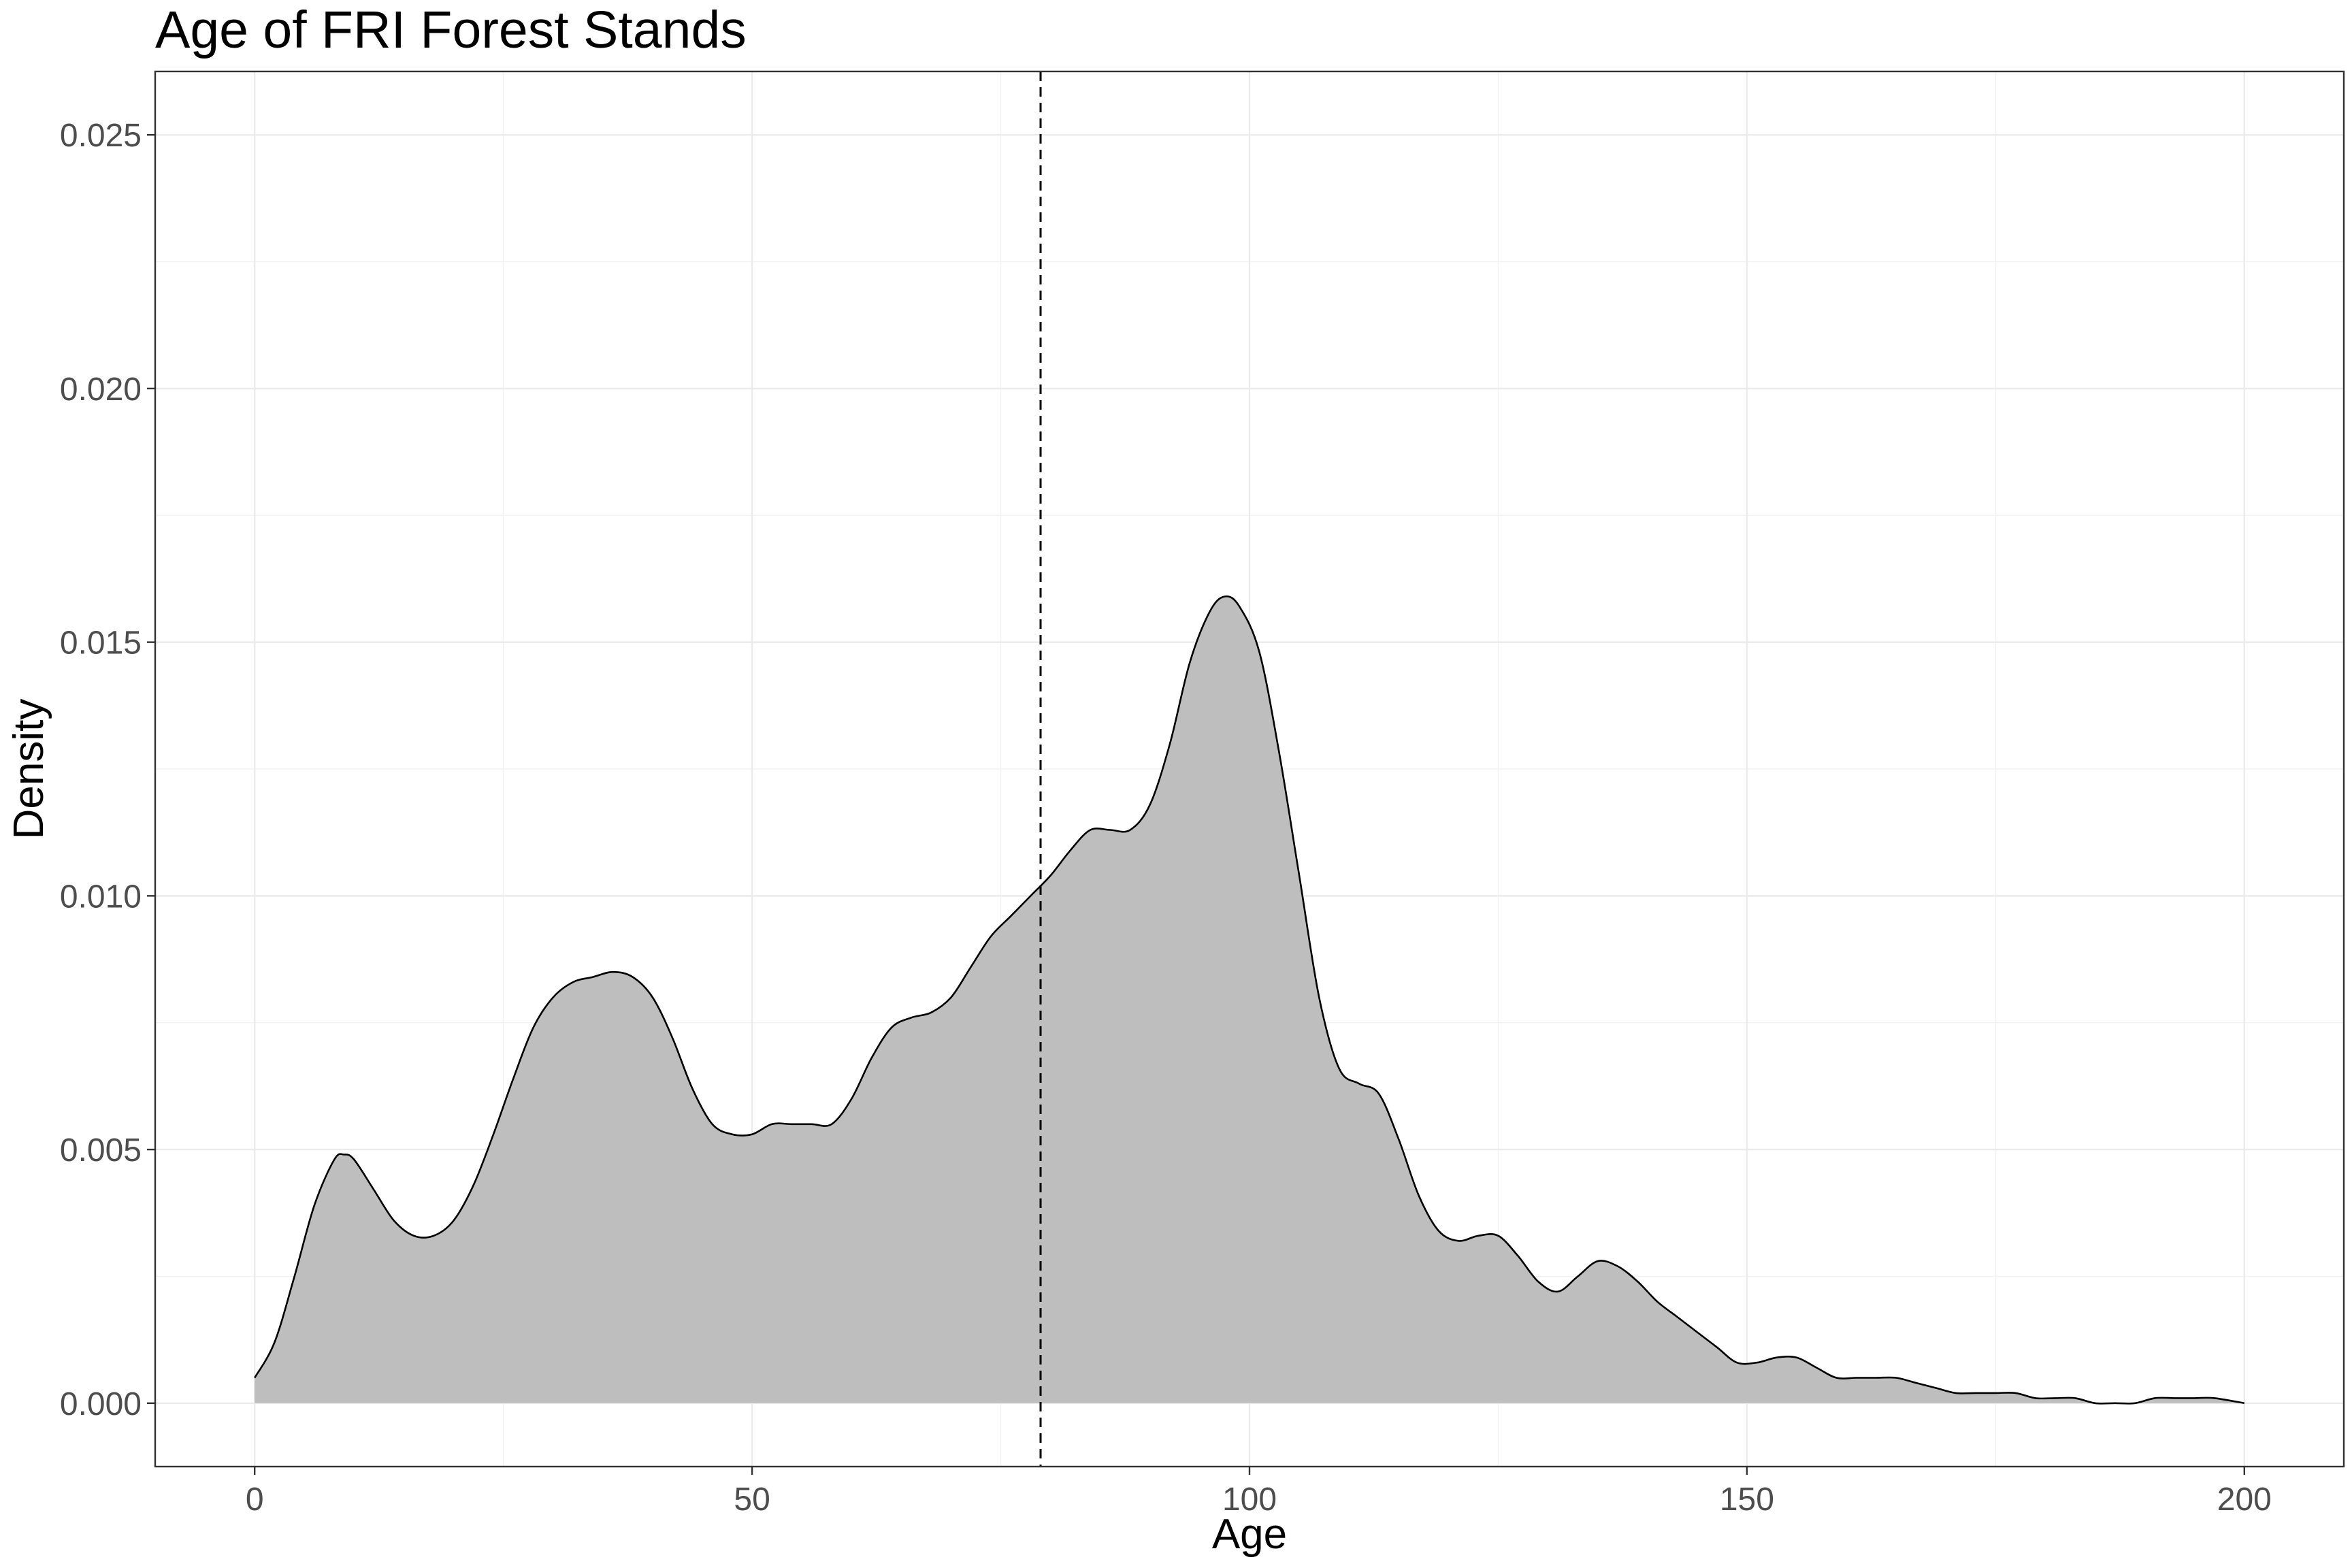 The height and width of the screenshot is (1568, 2352). I want to click on x-tick-label: 50, so click(752, 1500).